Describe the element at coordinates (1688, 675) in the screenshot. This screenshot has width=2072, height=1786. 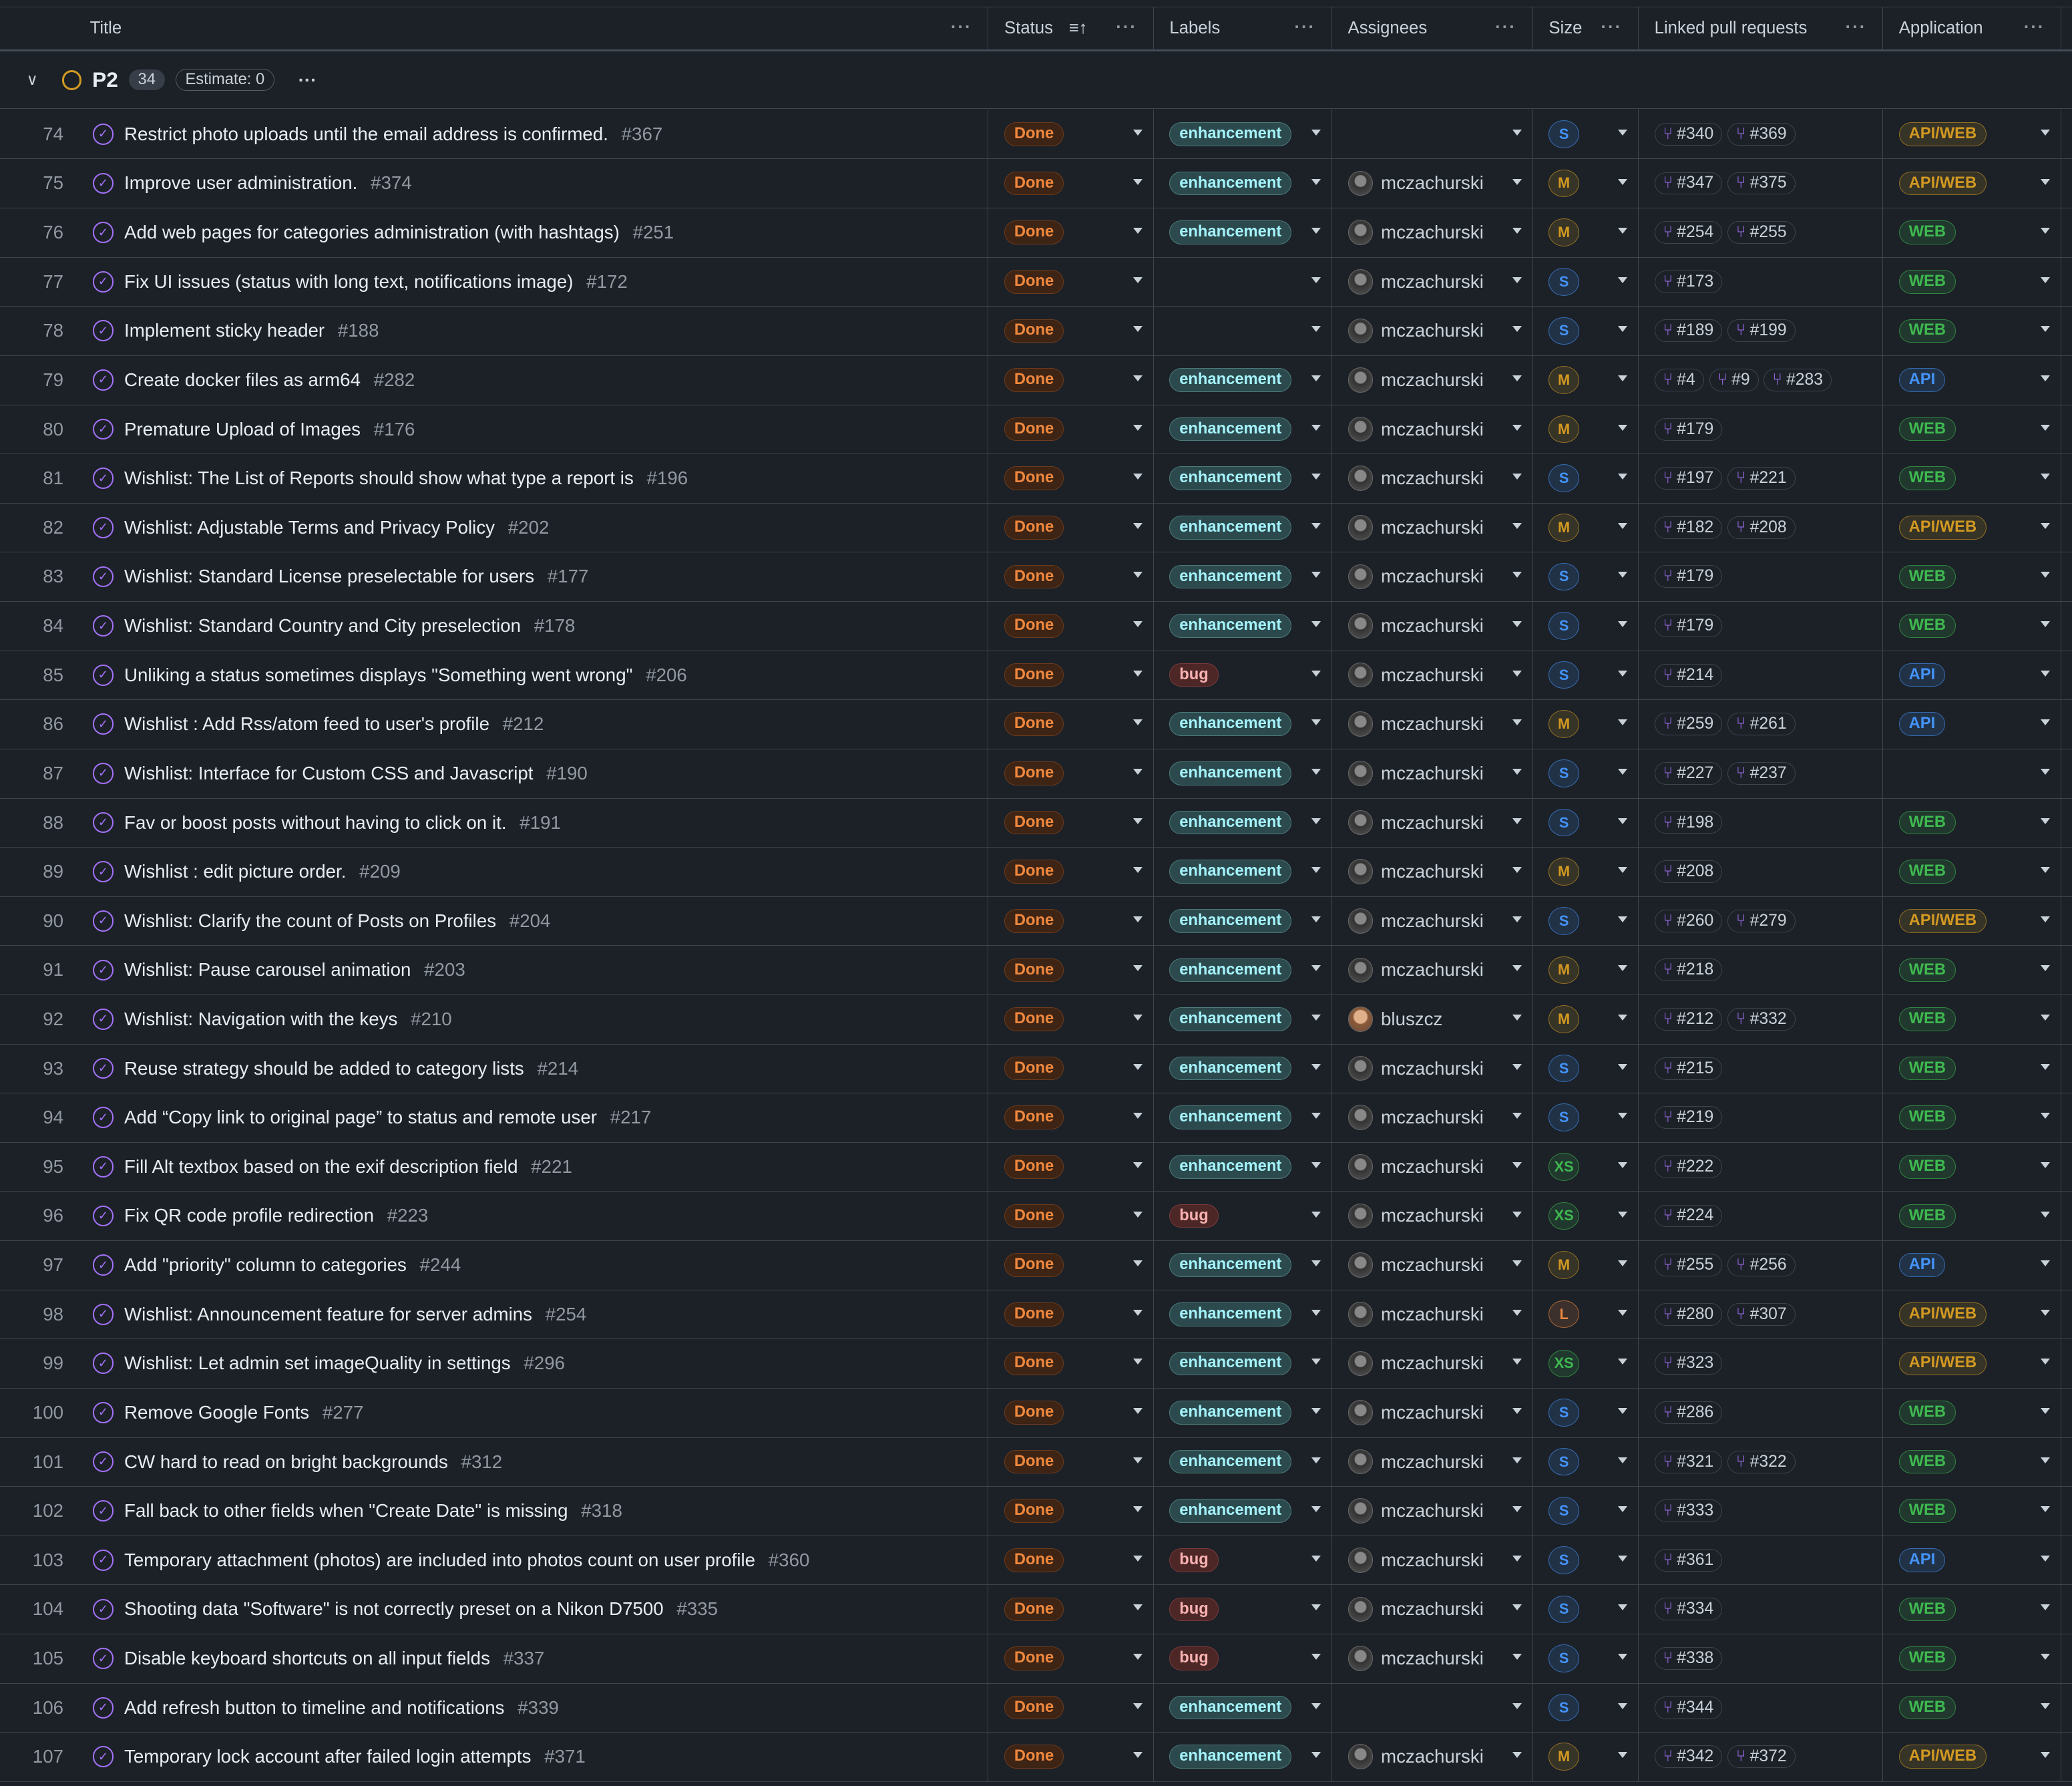
I see `pull-request-link: ⑂ #214` at that location.